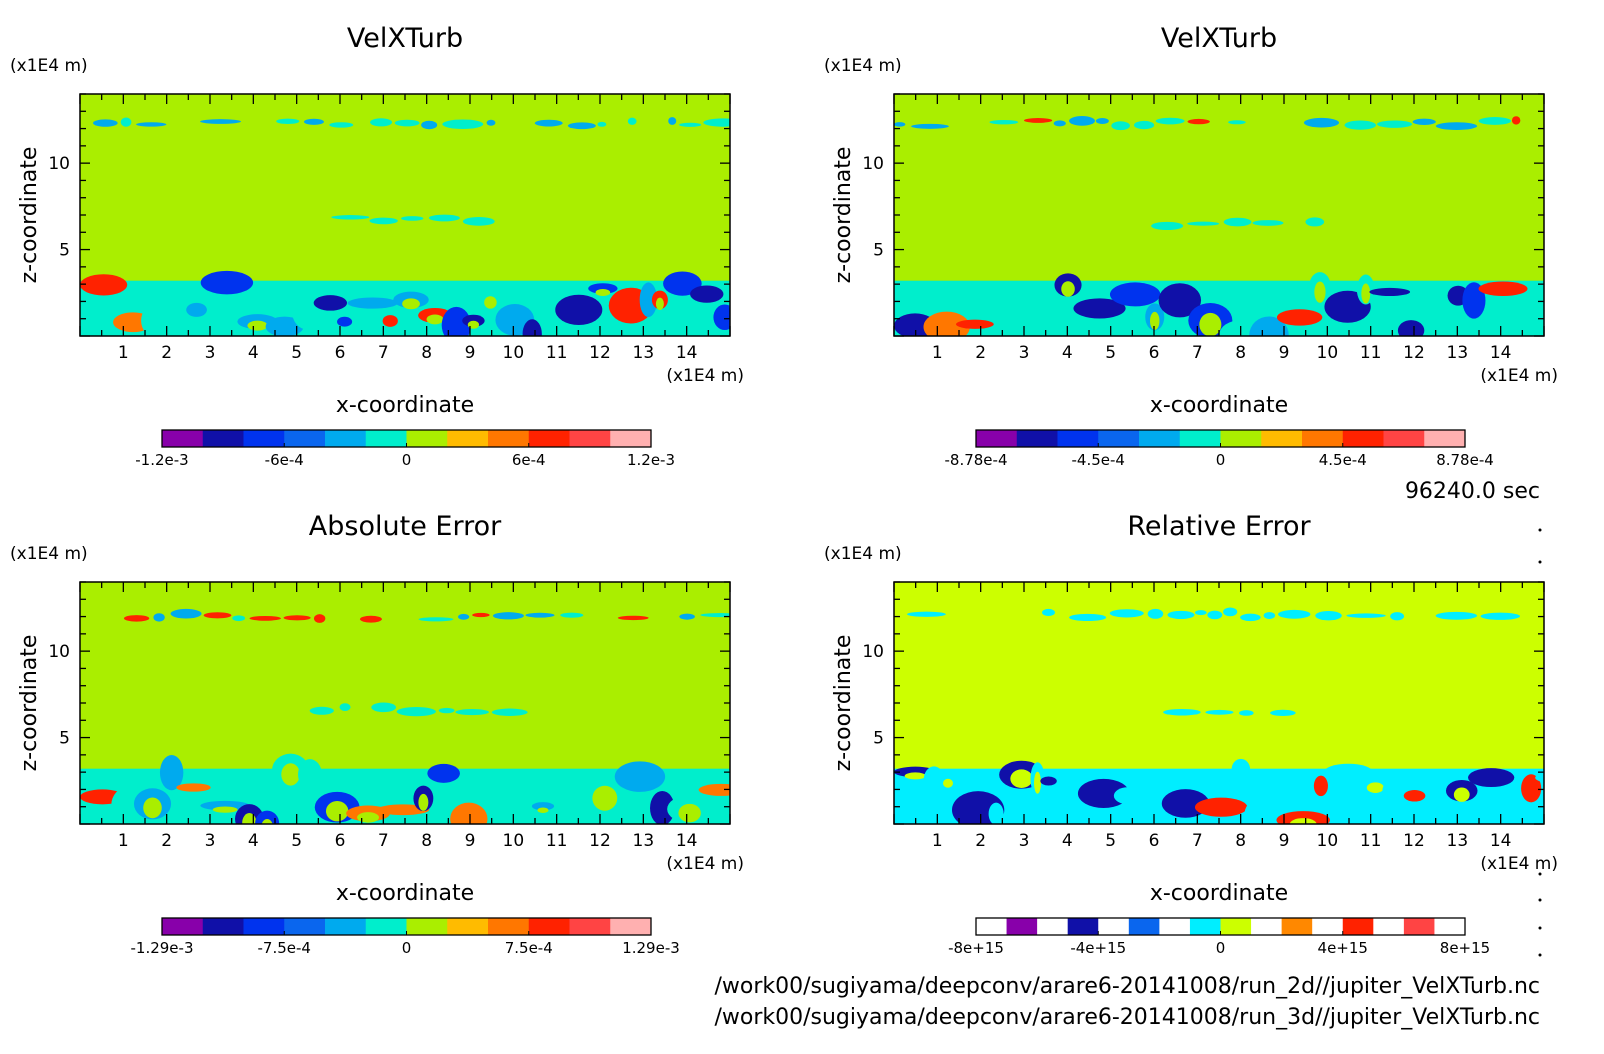  Describe the element at coordinates (340, 353) in the screenshot. I see `x-tick-label: 6` at that location.